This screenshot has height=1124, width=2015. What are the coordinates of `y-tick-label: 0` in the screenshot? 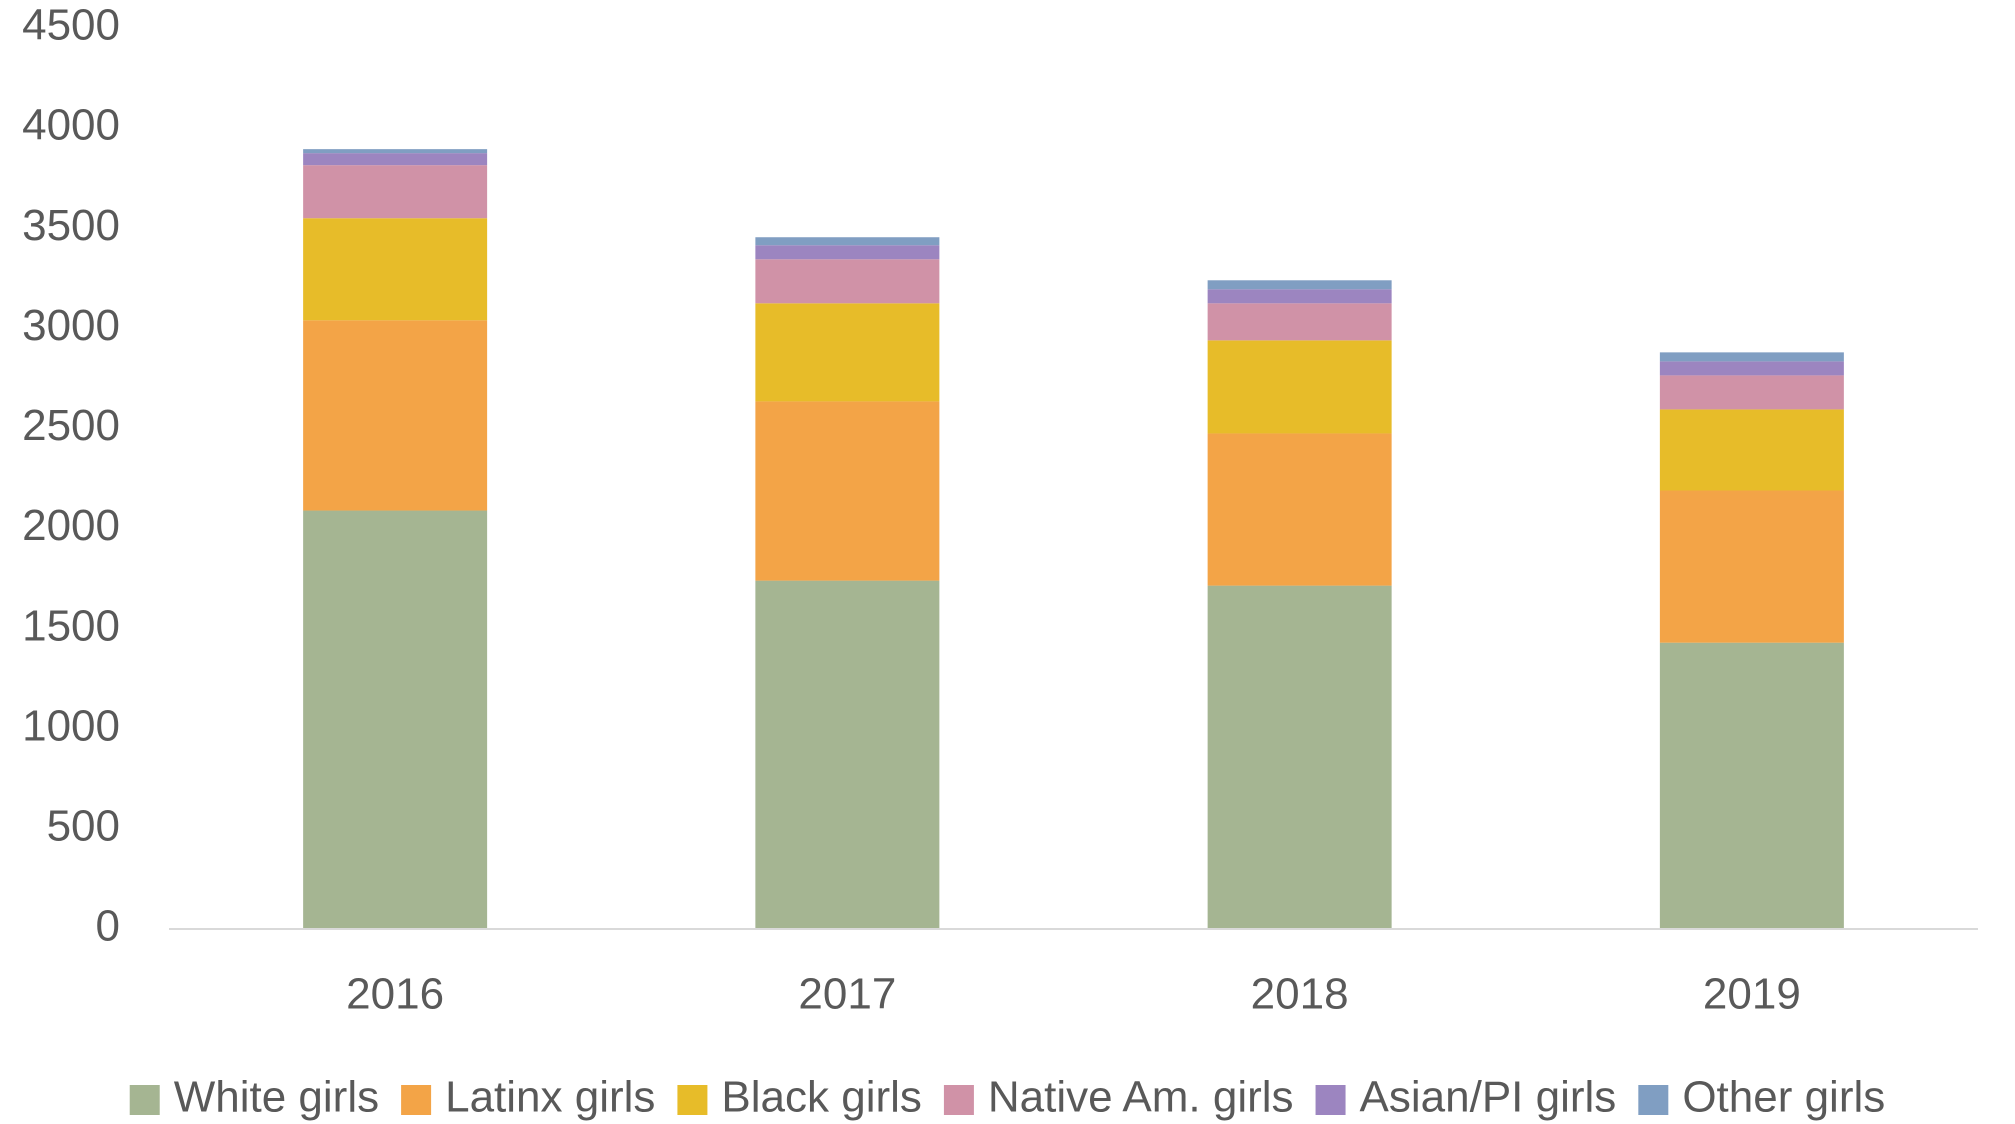 It's located at (108, 926).